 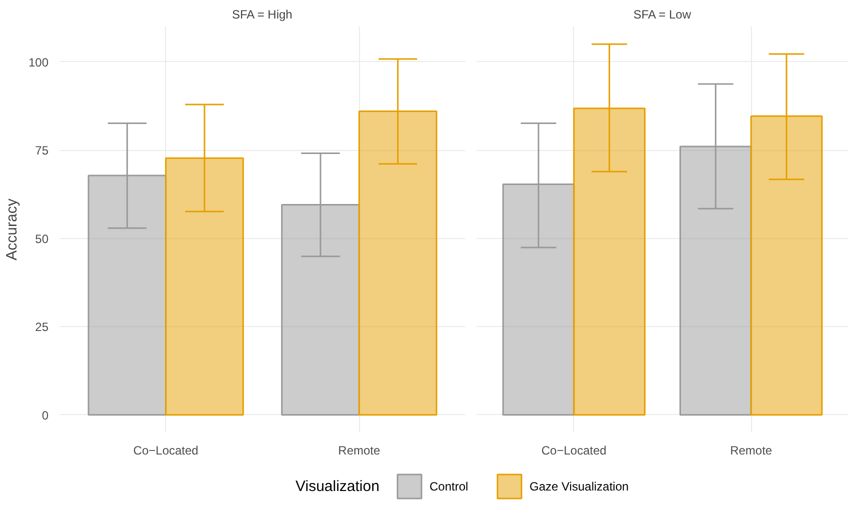 What do you see at coordinates (42, 151) in the screenshot?
I see `y-tick-label: 75` at bounding box center [42, 151].